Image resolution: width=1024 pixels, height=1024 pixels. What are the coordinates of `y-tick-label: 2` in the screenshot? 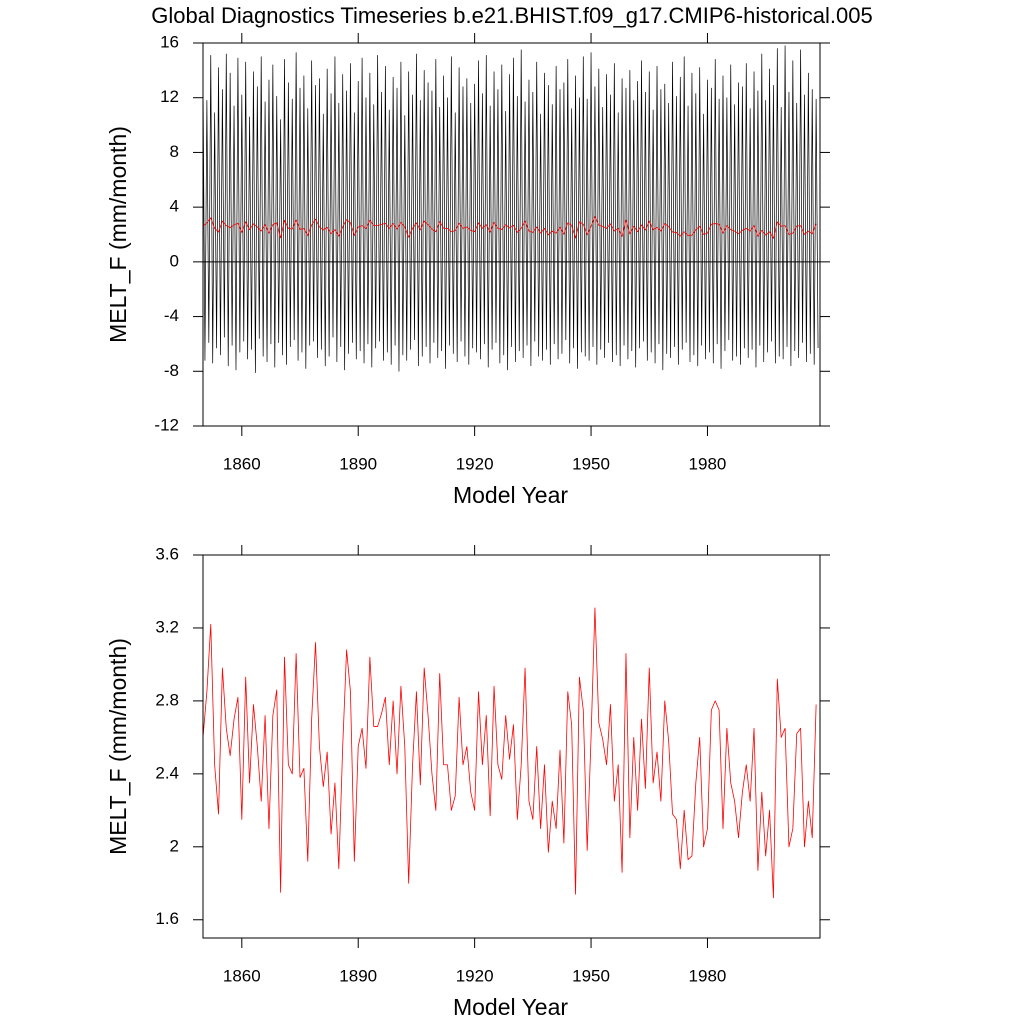 It's located at (174, 845).